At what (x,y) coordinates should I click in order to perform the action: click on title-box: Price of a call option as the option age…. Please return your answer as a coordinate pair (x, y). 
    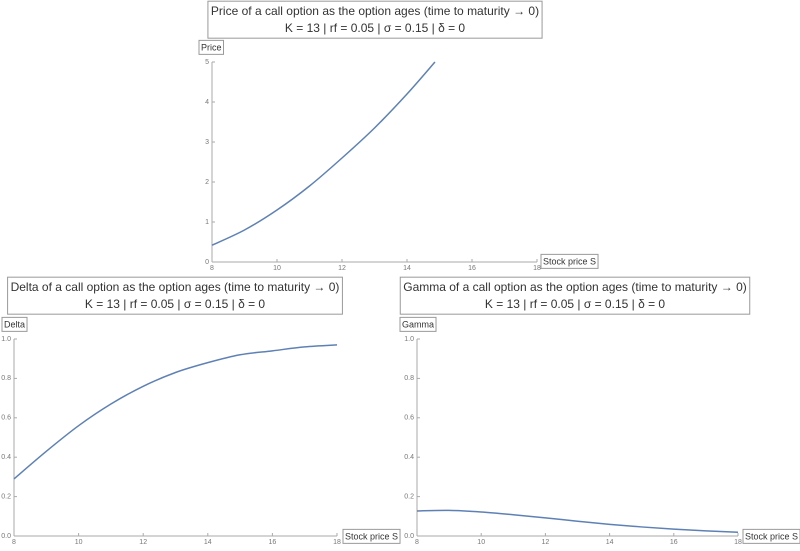
    Looking at the image, I should click on (375, 19).